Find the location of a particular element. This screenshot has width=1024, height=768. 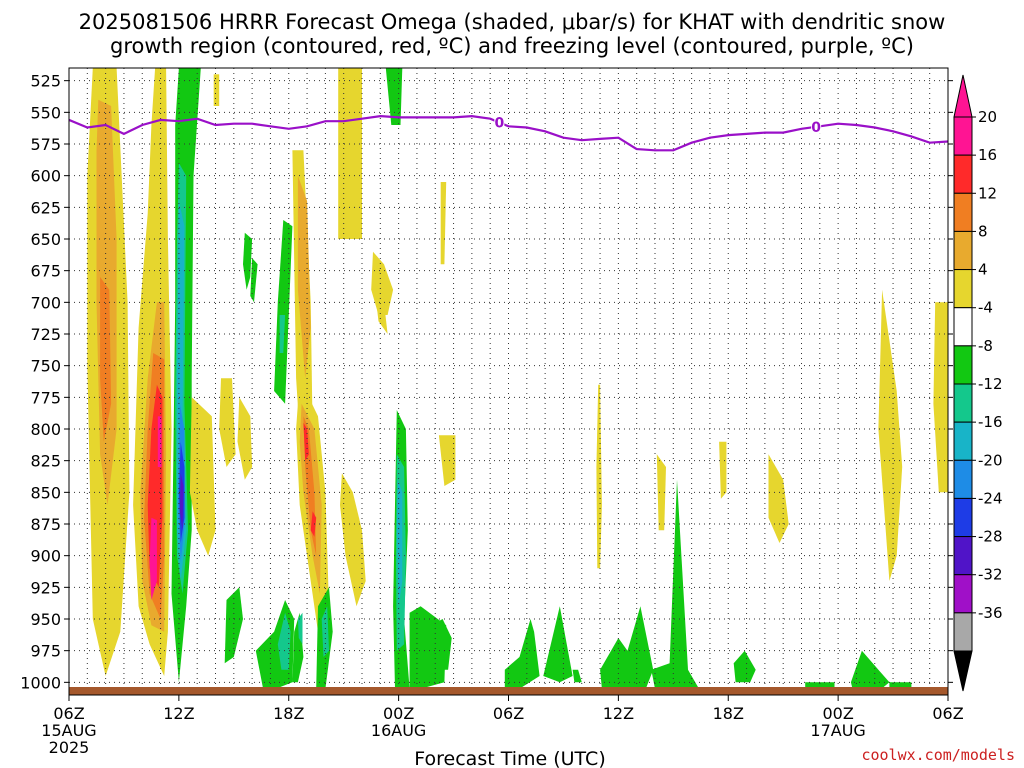

y-tick-label: 925 is located at coordinates (45, 587).